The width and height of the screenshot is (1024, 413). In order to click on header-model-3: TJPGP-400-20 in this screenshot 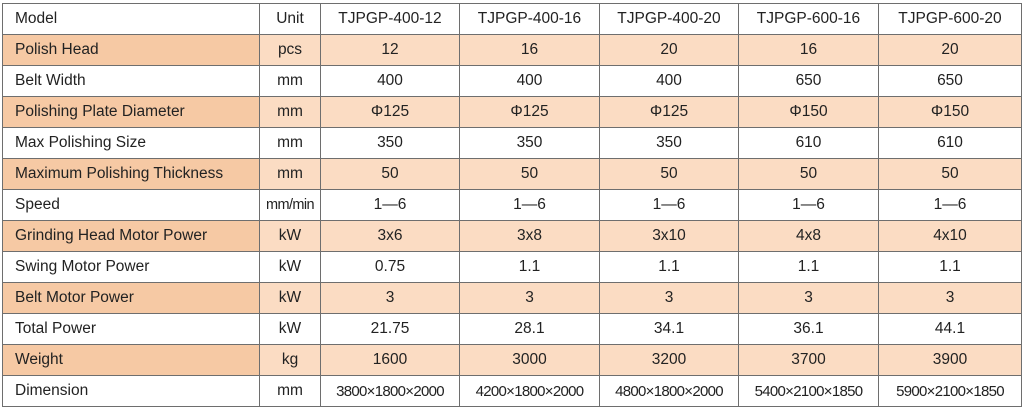, I will do `click(669, 19)`.